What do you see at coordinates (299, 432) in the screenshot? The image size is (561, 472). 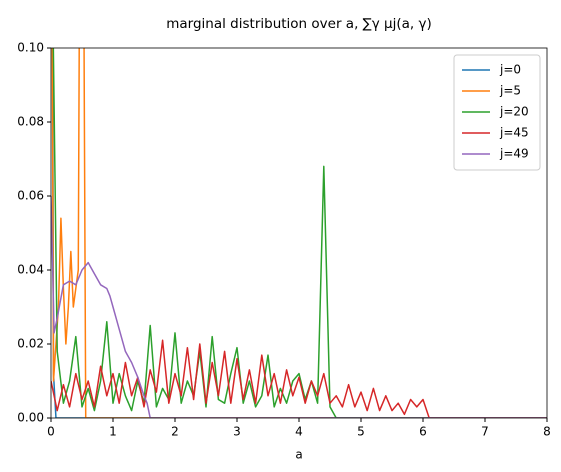 I see `x-tick-label: 4` at bounding box center [299, 432].